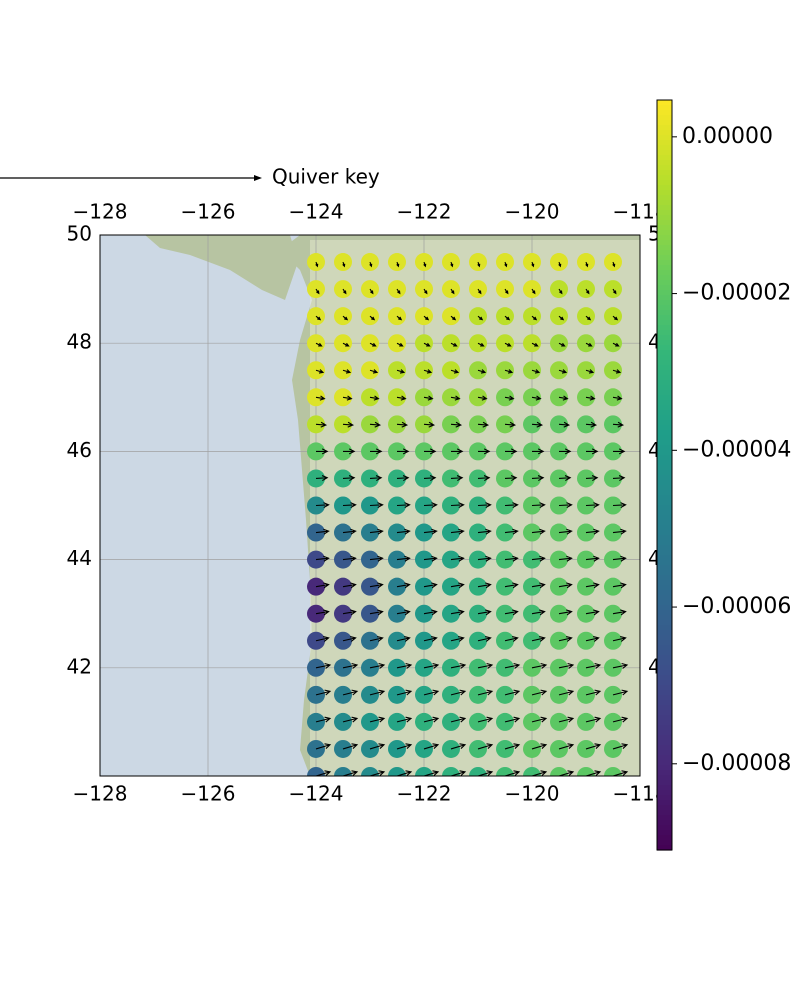 The height and width of the screenshot is (1000, 800). I want to click on colorbar-tick-label: −0.00002, so click(736, 293).